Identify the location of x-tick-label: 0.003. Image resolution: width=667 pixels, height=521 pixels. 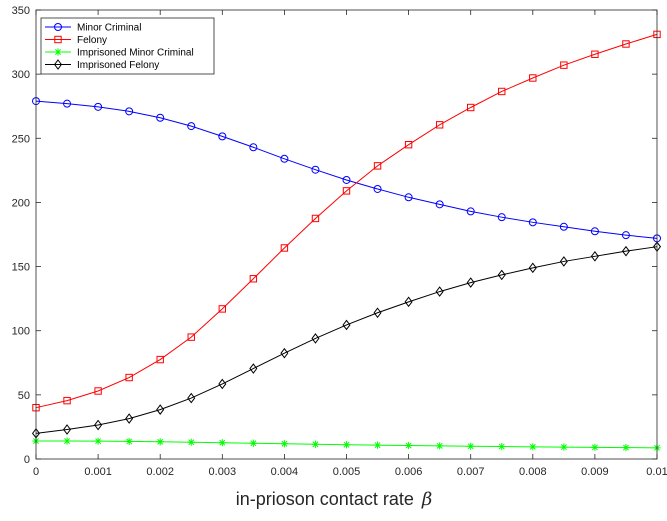
(223, 472).